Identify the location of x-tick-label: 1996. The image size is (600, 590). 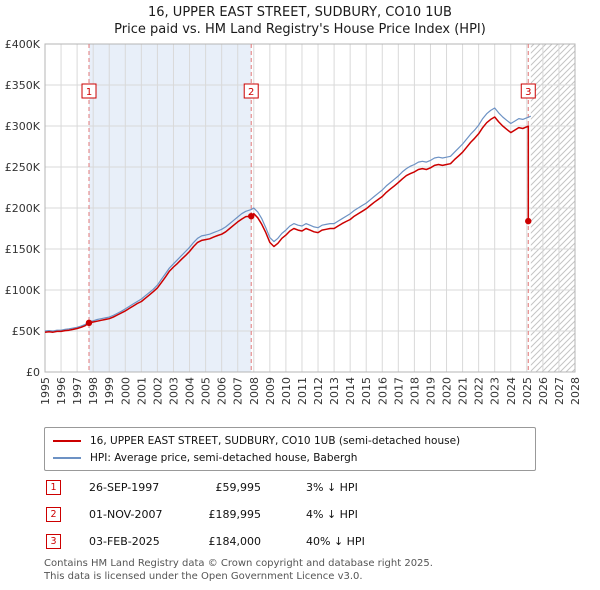
(61, 391).